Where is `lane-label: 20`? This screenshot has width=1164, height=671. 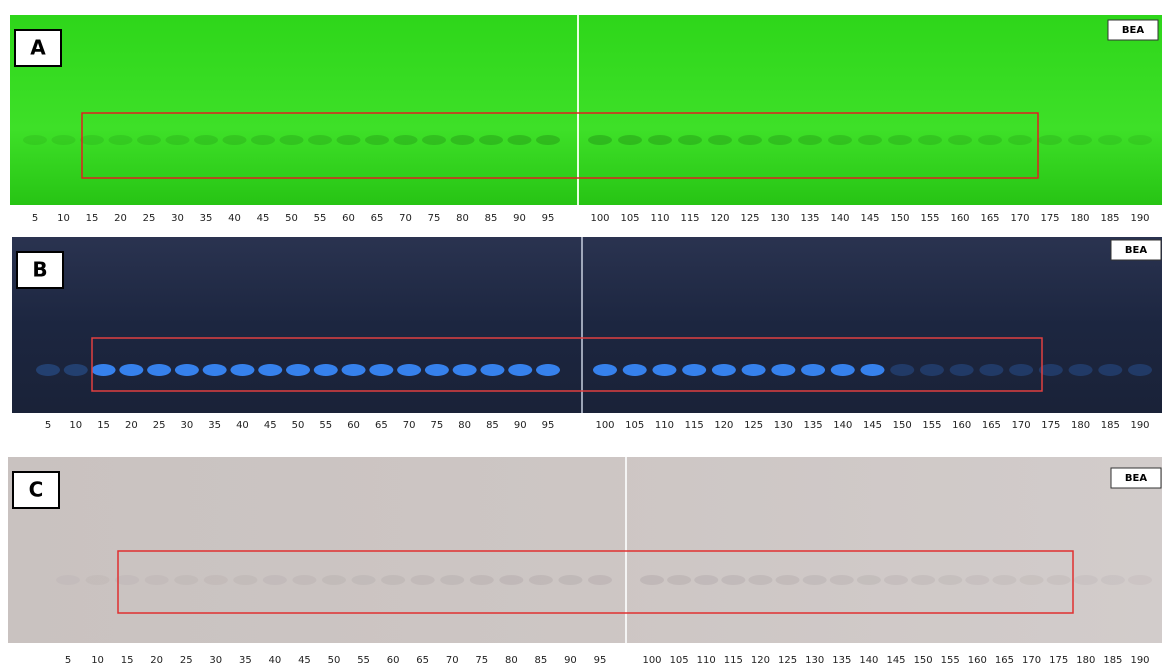
lane-label: 20 is located at coordinates (131, 425).